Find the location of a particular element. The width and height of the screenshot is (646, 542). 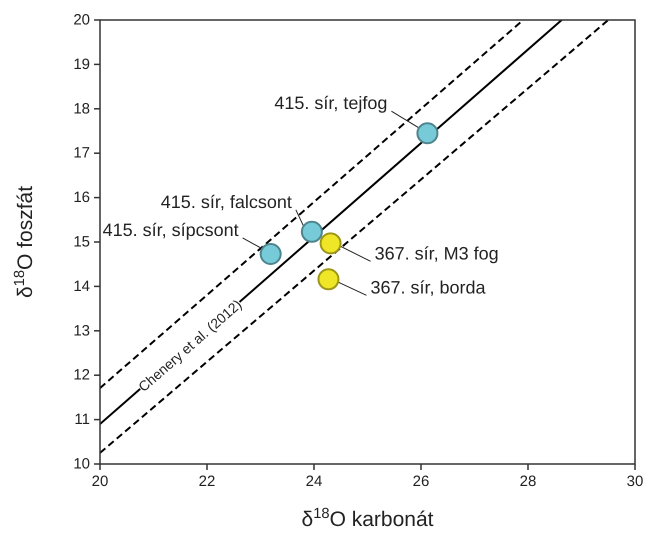

x-tick-label: 26 is located at coordinates (421, 481).